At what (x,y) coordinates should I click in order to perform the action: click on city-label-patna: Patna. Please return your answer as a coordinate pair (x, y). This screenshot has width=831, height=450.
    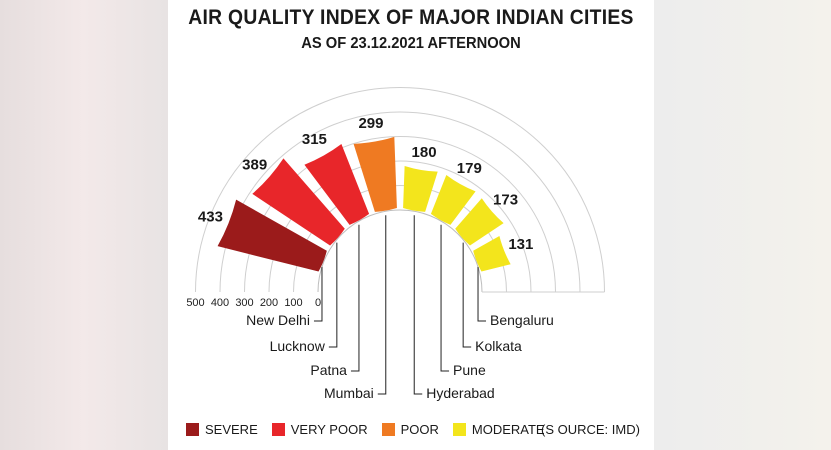
    Looking at the image, I should click on (328, 370).